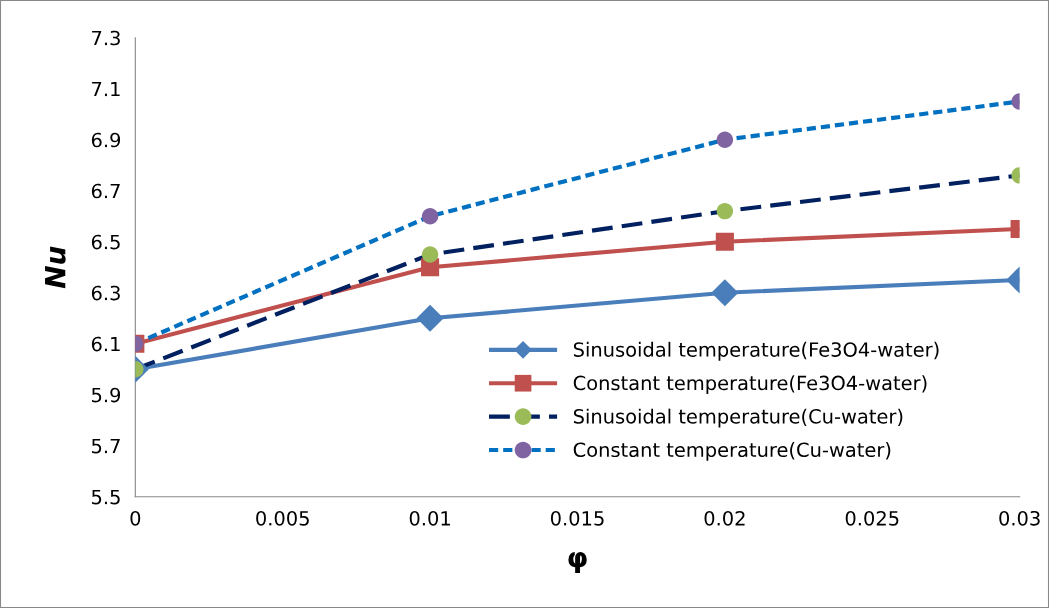 Image resolution: width=1049 pixels, height=608 pixels. Describe the element at coordinates (429, 518) in the screenshot. I see `x-tick-label: 0.01` at that location.